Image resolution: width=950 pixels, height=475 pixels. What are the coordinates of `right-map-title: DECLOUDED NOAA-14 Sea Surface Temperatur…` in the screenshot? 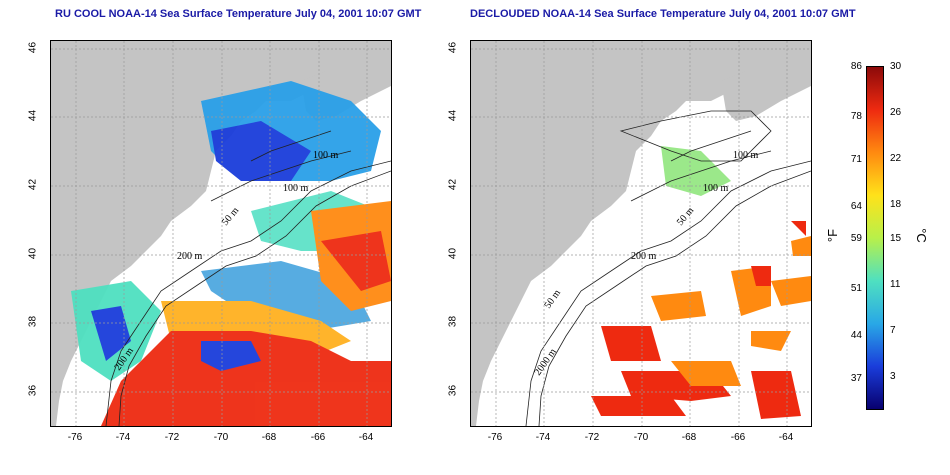 It's located at (663, 14).